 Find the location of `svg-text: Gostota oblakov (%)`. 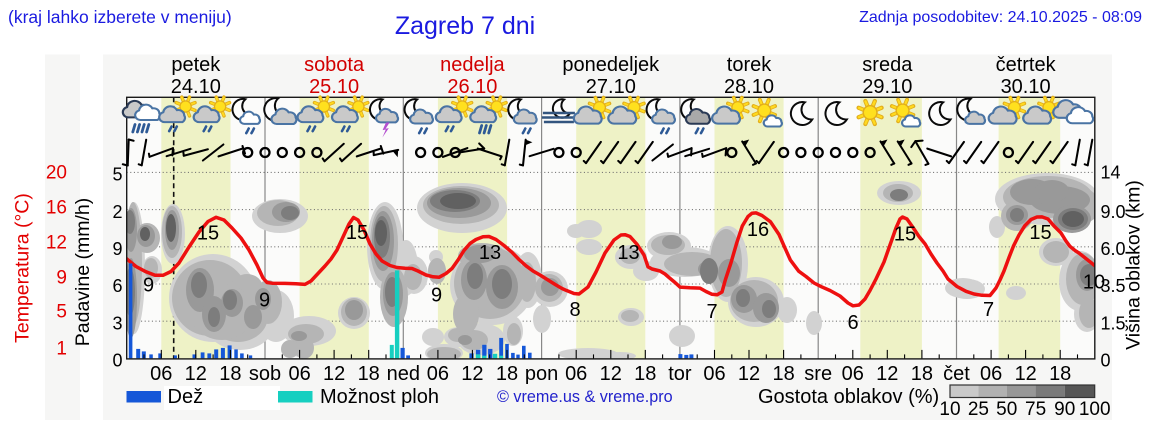

svg-text: Gostota oblakov (%) is located at coordinates (848, 397).